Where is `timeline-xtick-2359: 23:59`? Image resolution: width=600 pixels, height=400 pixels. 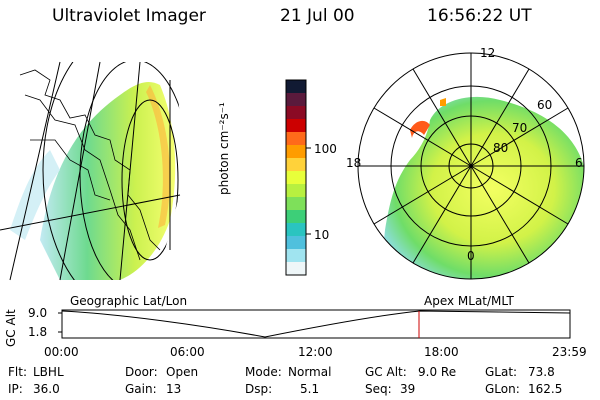 timeline-xtick-2359: 23:59 is located at coordinates (569, 352).